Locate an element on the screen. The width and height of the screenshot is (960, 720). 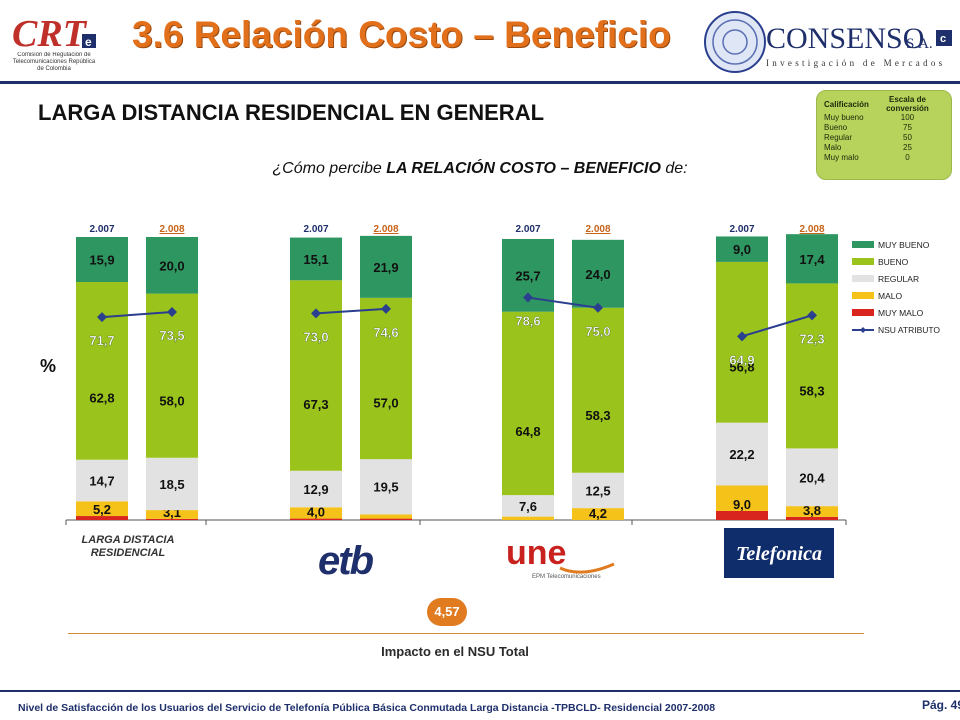
data-label-bueno: 58,0 is located at coordinates (171, 400).